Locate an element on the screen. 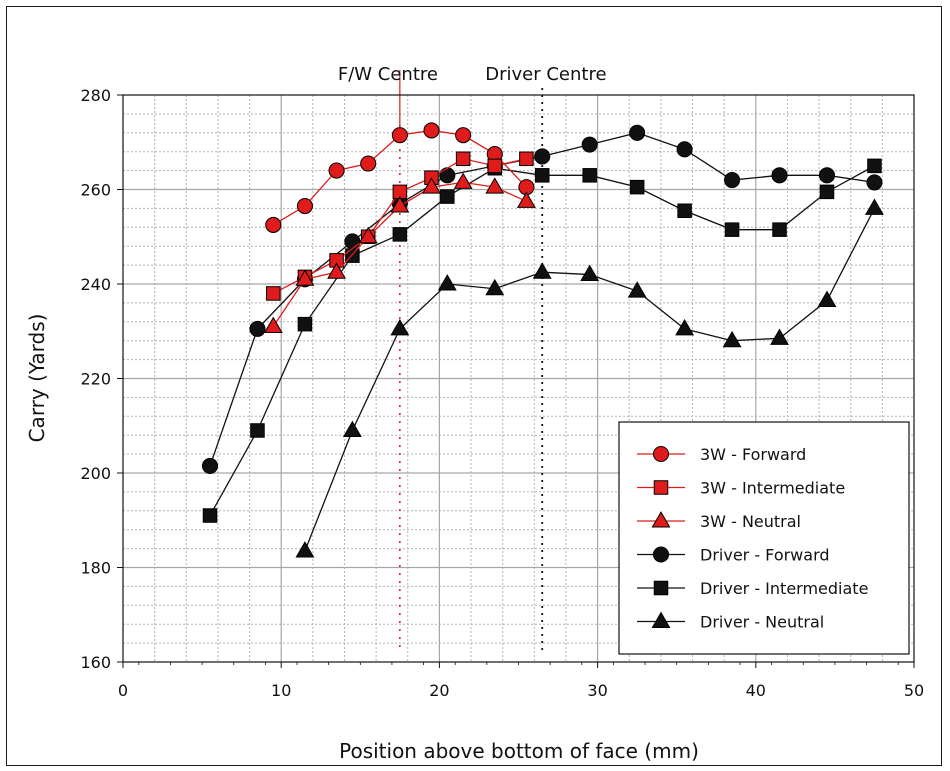 This screenshot has height=771, width=950. legend-item: 3W - Intermediate is located at coordinates (741, 488).